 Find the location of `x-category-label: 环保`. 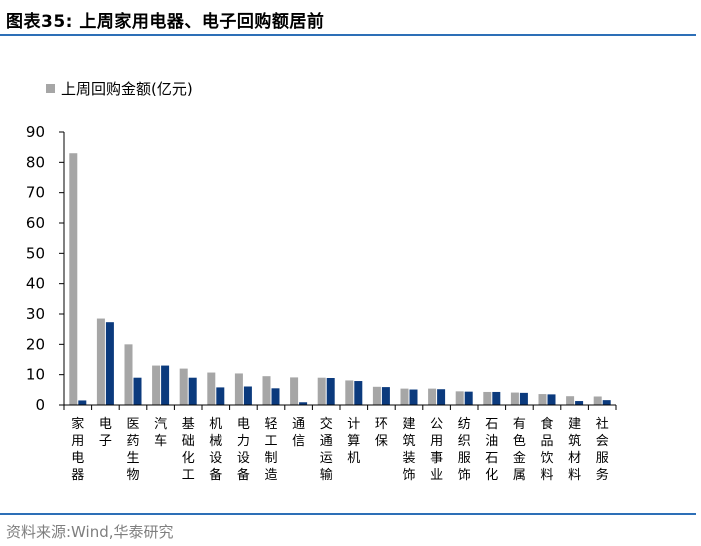

x-category-label: 环保 is located at coordinates (381, 433).